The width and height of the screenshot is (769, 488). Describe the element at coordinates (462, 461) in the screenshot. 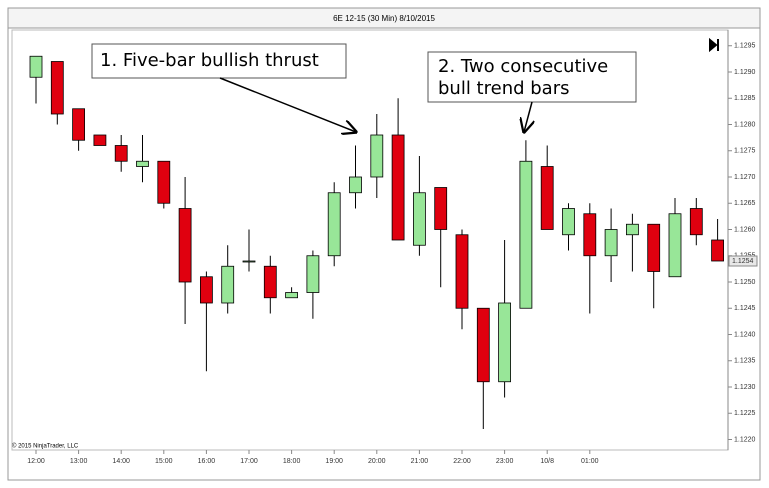

I see `x-tick-label: 22:00` at that location.